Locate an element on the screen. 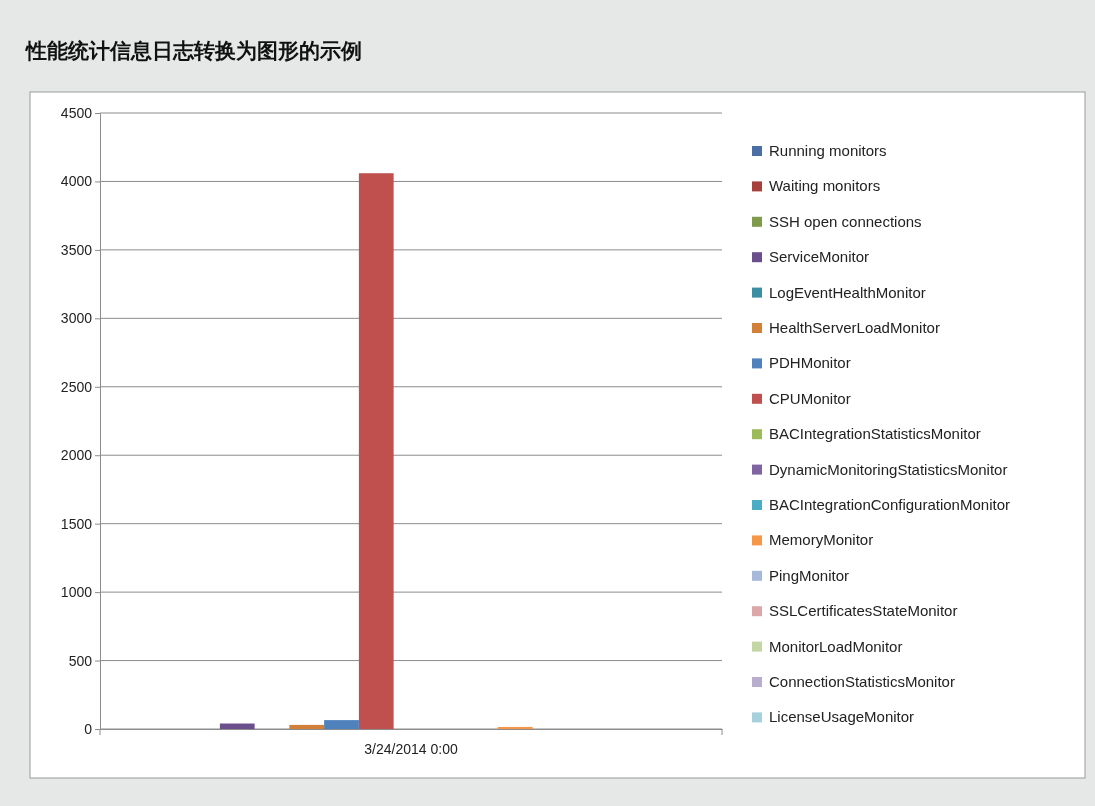 This screenshot has width=1095, height=806. y-tick-label: 3000 is located at coordinates (76, 318).